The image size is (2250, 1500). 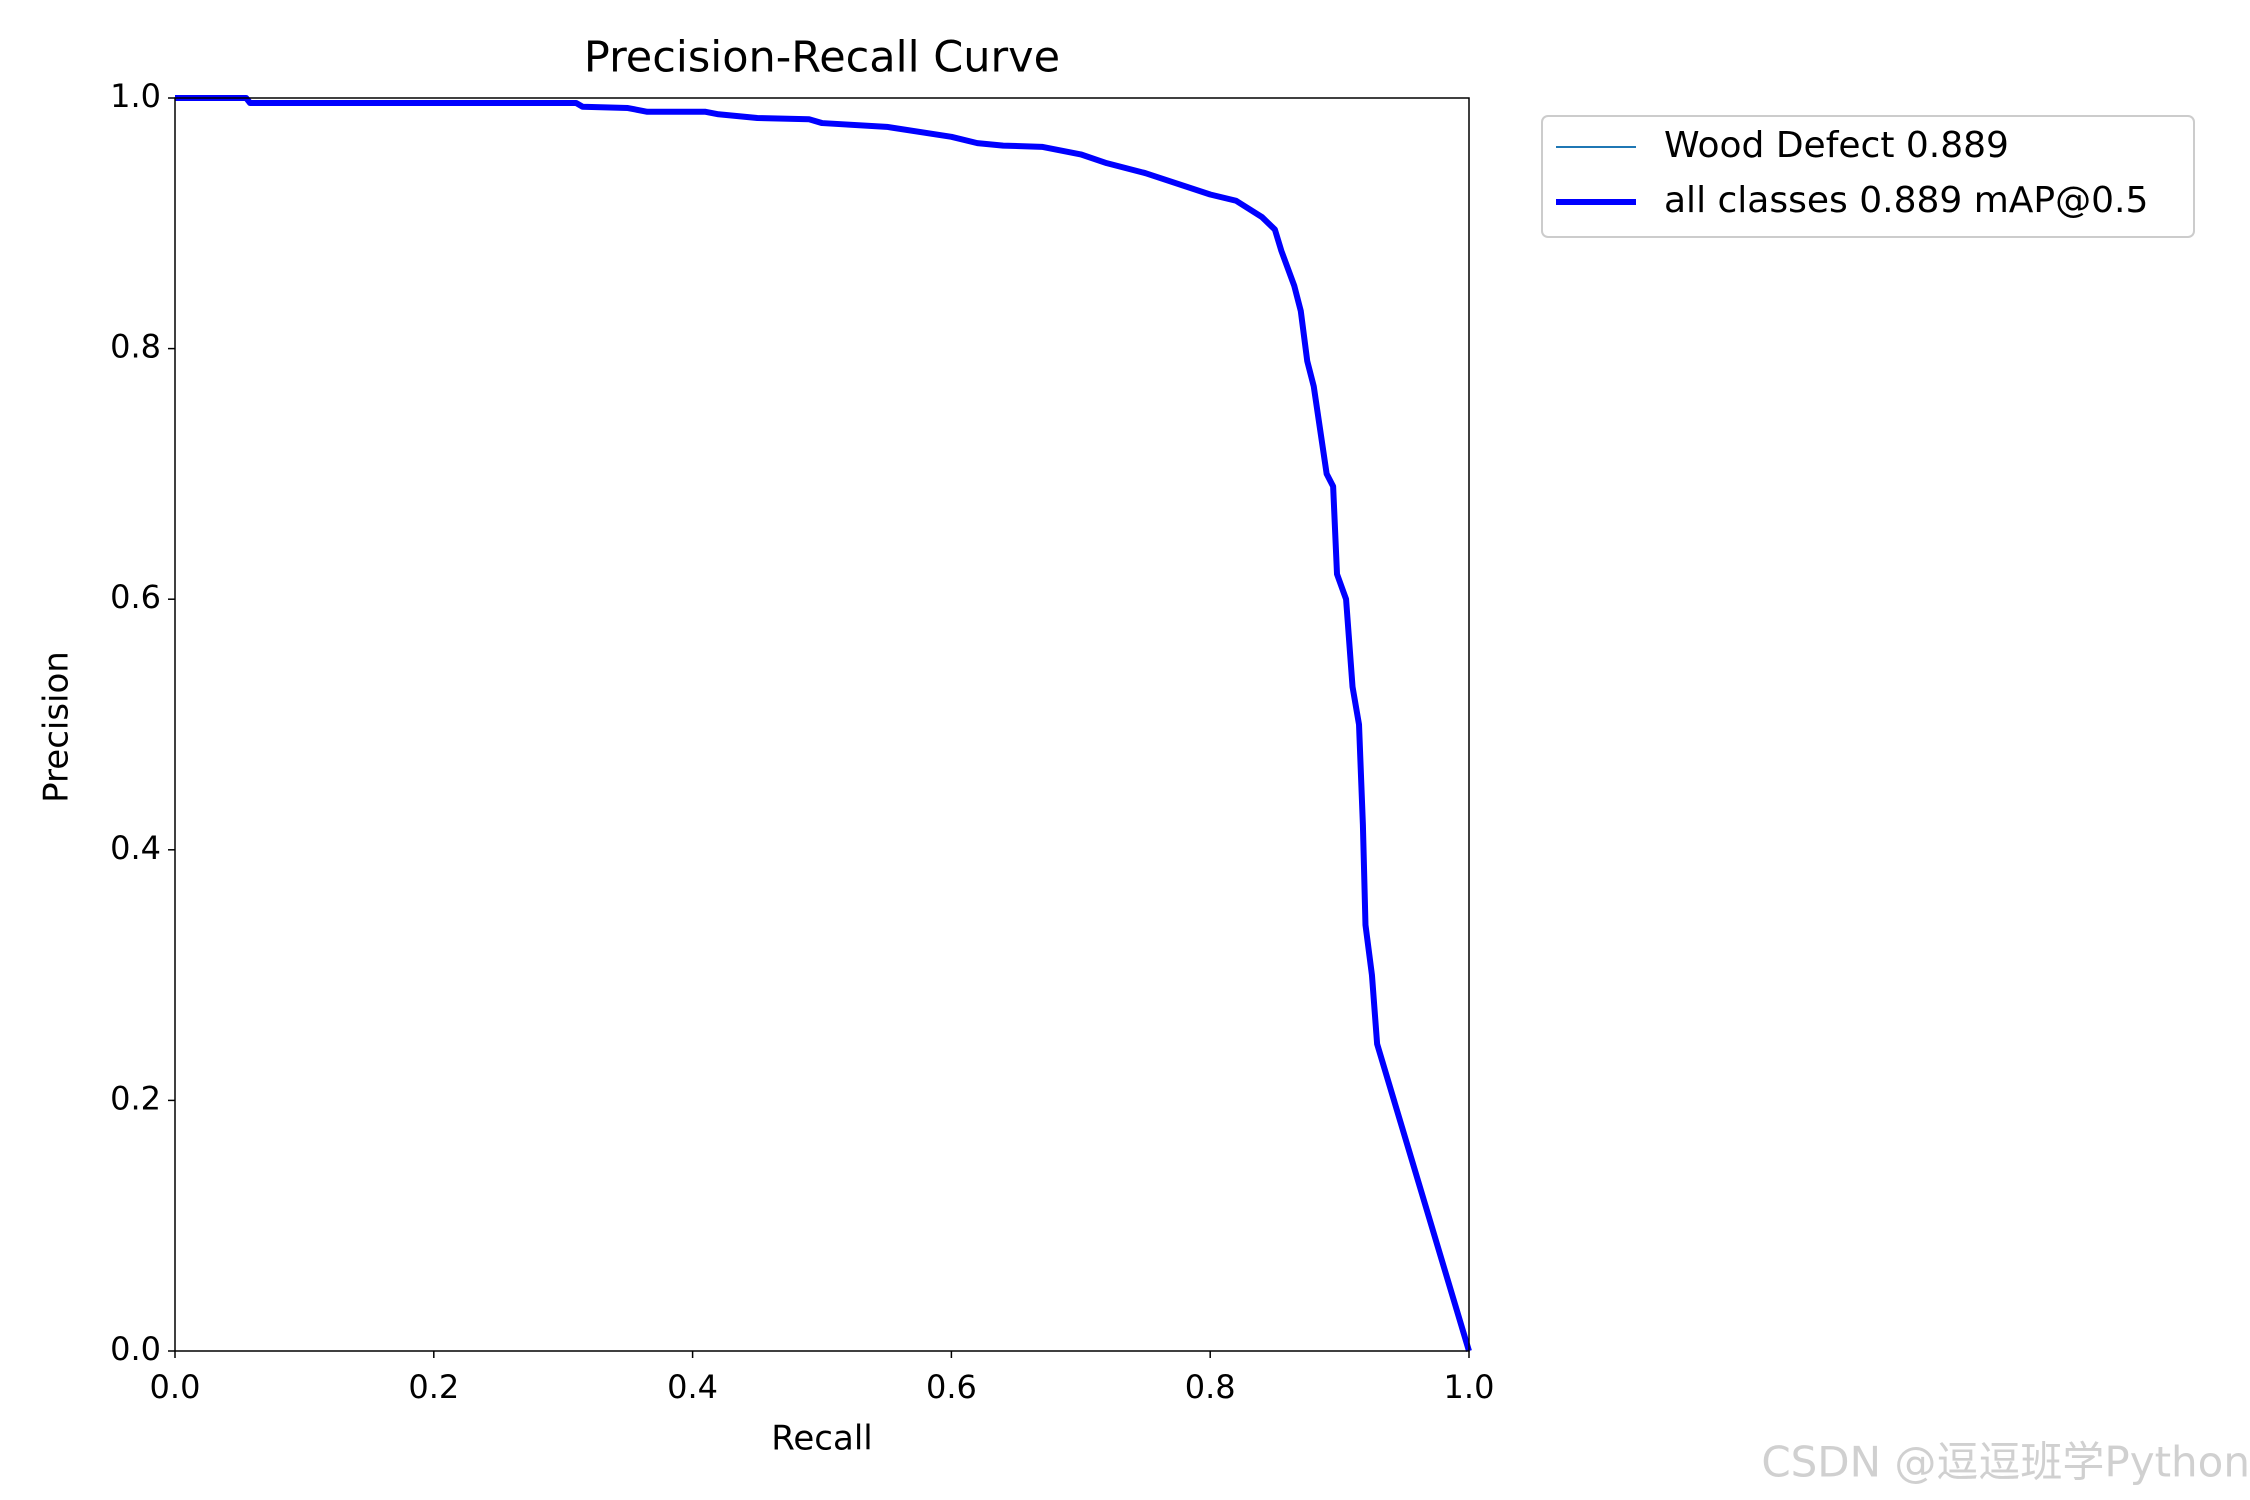 I want to click on x-tick-label: 0.0, so click(x=175, y=1387).